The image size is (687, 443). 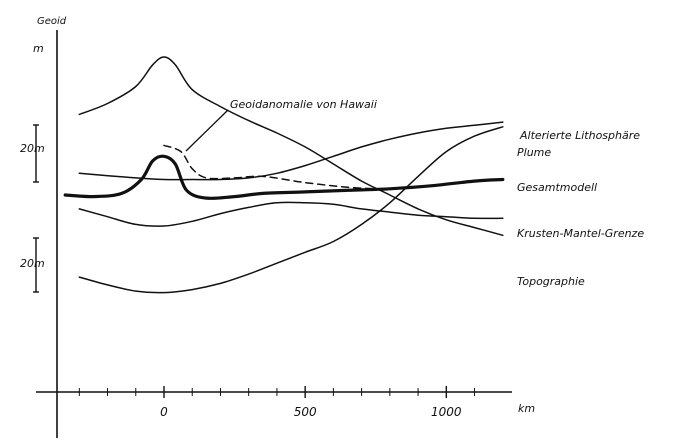 I want to click on series-line-alterierte-lithosphaere, so click(x=291, y=151).